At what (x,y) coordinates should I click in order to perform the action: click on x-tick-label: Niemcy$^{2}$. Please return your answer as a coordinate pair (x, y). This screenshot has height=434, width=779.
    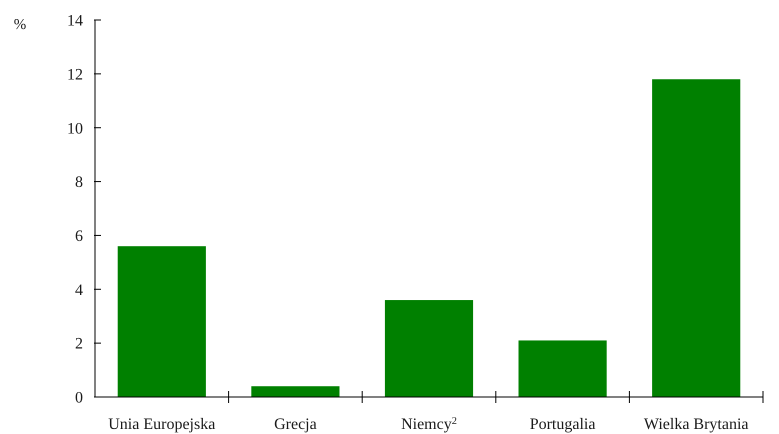
    Looking at the image, I should click on (429, 424).